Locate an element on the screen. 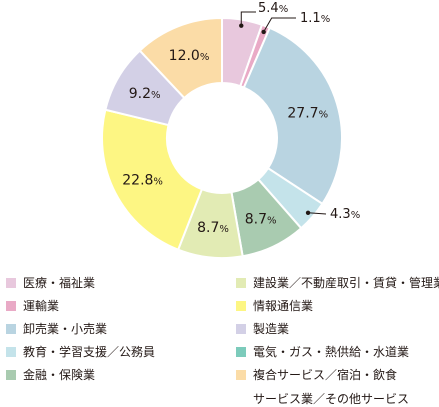 Image resolution: width=439 pixels, height=407 pixels. data-label-6: 8.7% is located at coordinates (213, 228).